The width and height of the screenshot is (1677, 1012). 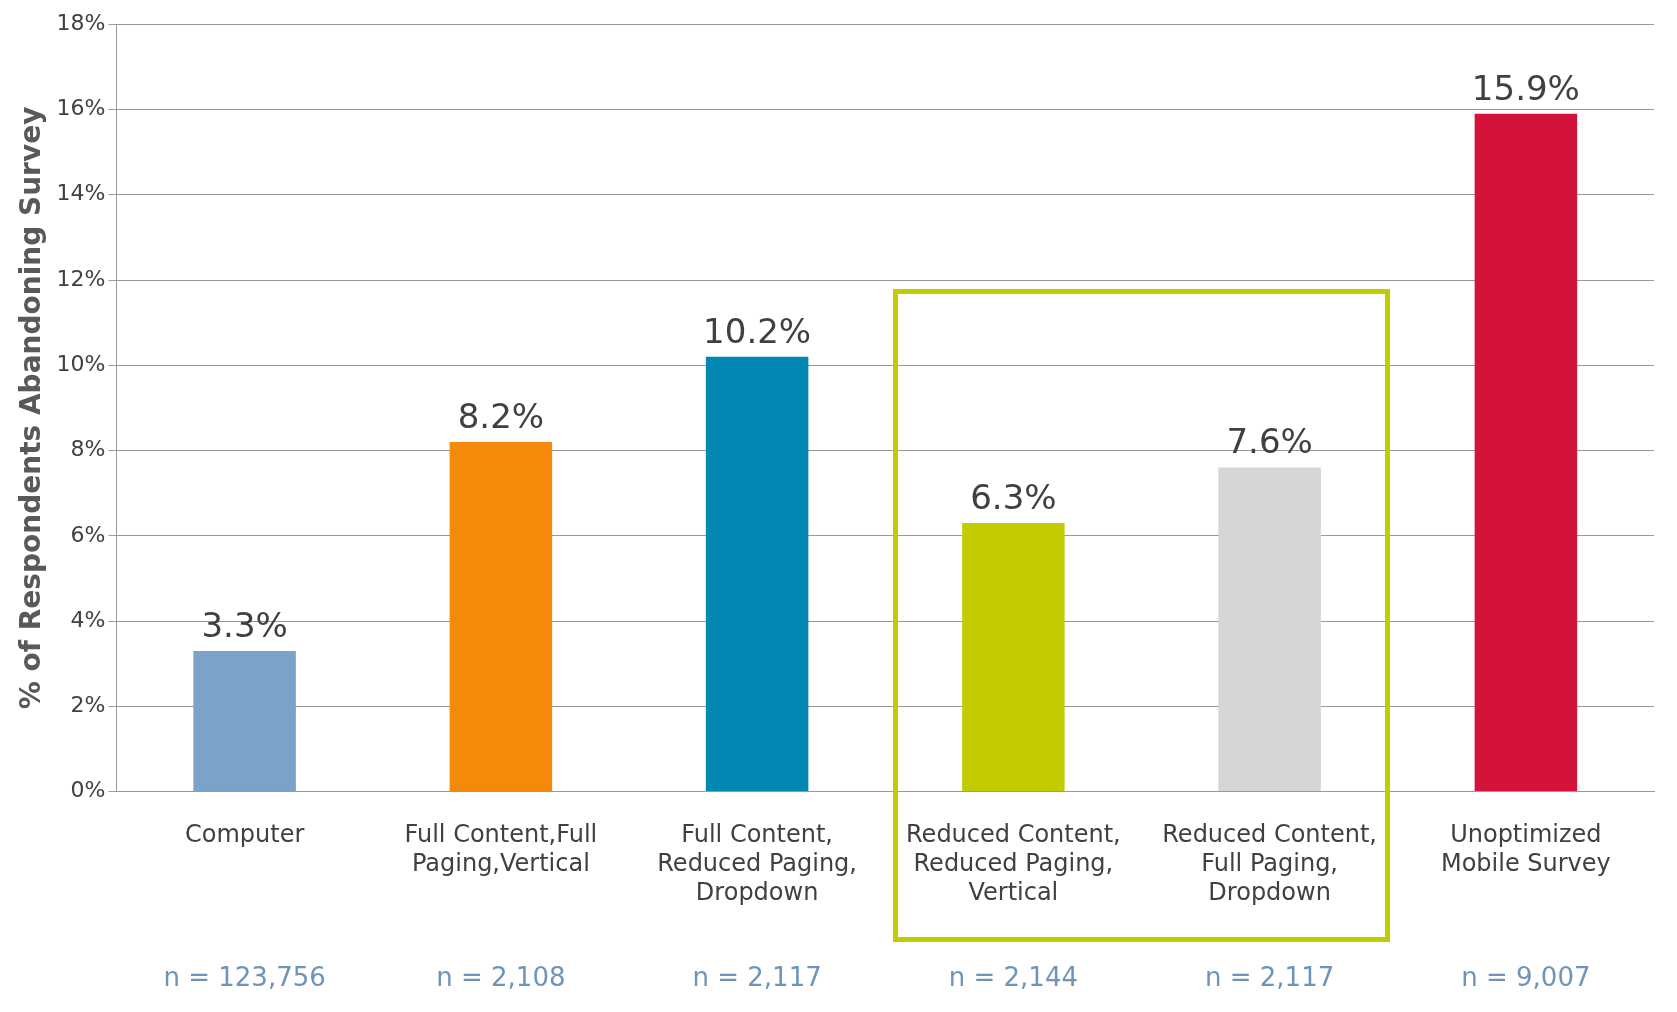 I want to click on y-tick-label: 12%, so click(x=81, y=278).